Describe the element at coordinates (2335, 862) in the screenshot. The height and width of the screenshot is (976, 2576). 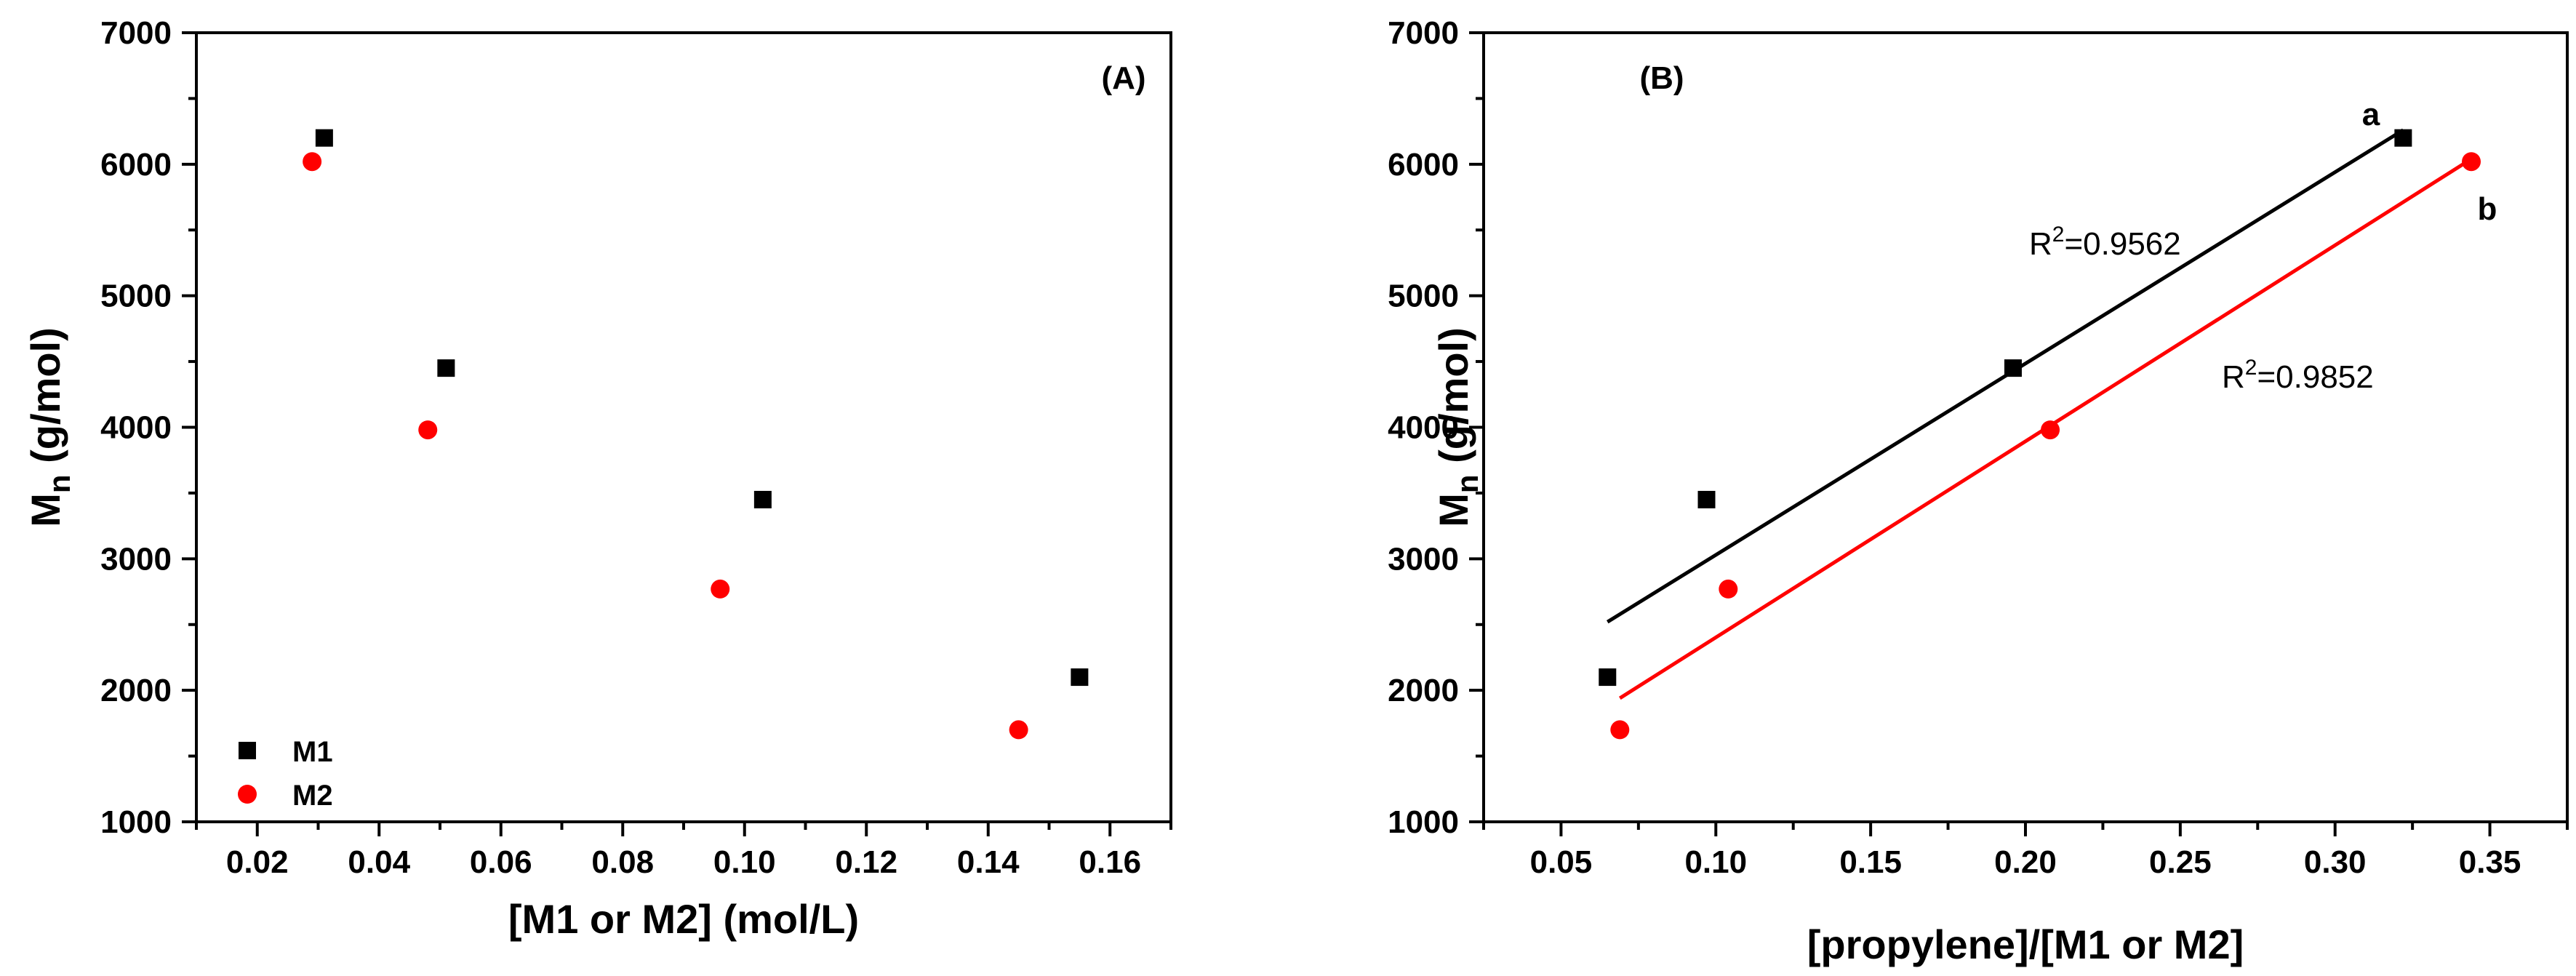
I see `x-tick-label: 0.30` at that location.